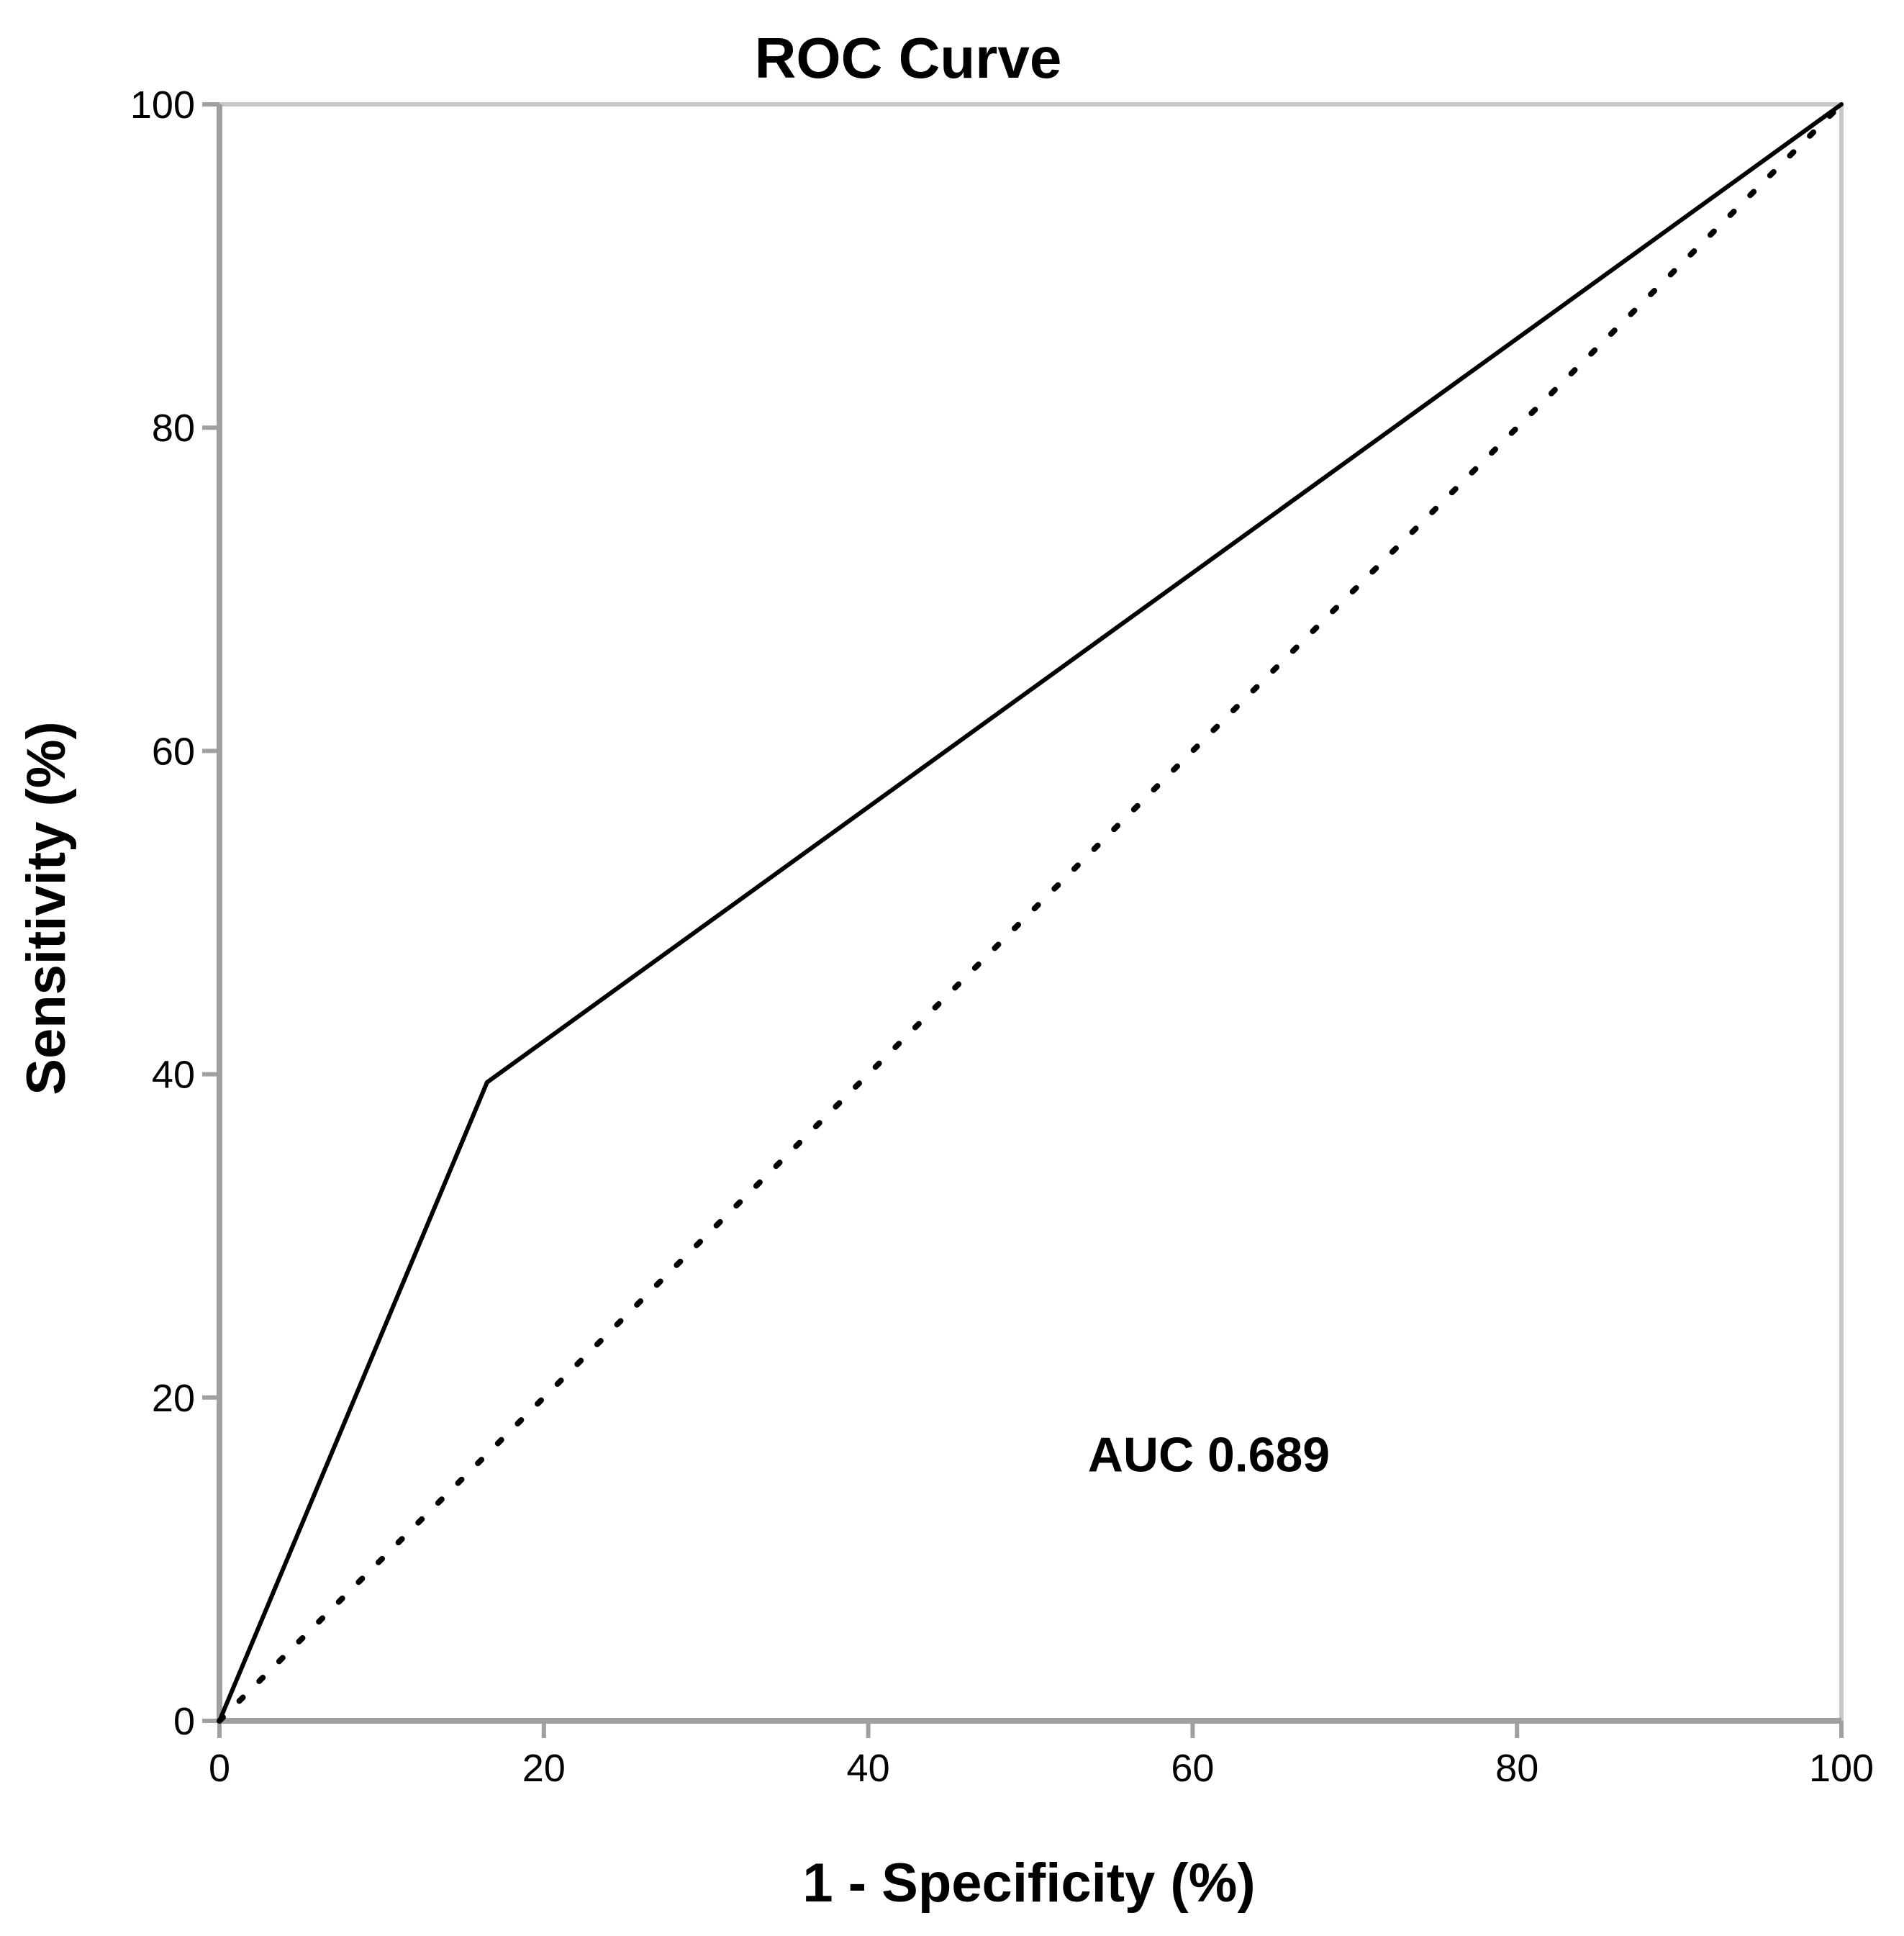 Image resolution: width=1904 pixels, height=1936 pixels. What do you see at coordinates (1841, 1769) in the screenshot?
I see `x-tick-label: 100` at bounding box center [1841, 1769].